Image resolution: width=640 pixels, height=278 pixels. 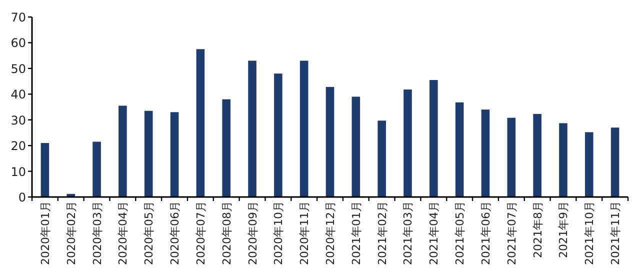 I want to click on x-tick-label: 2020年10月, so click(x=279, y=233).